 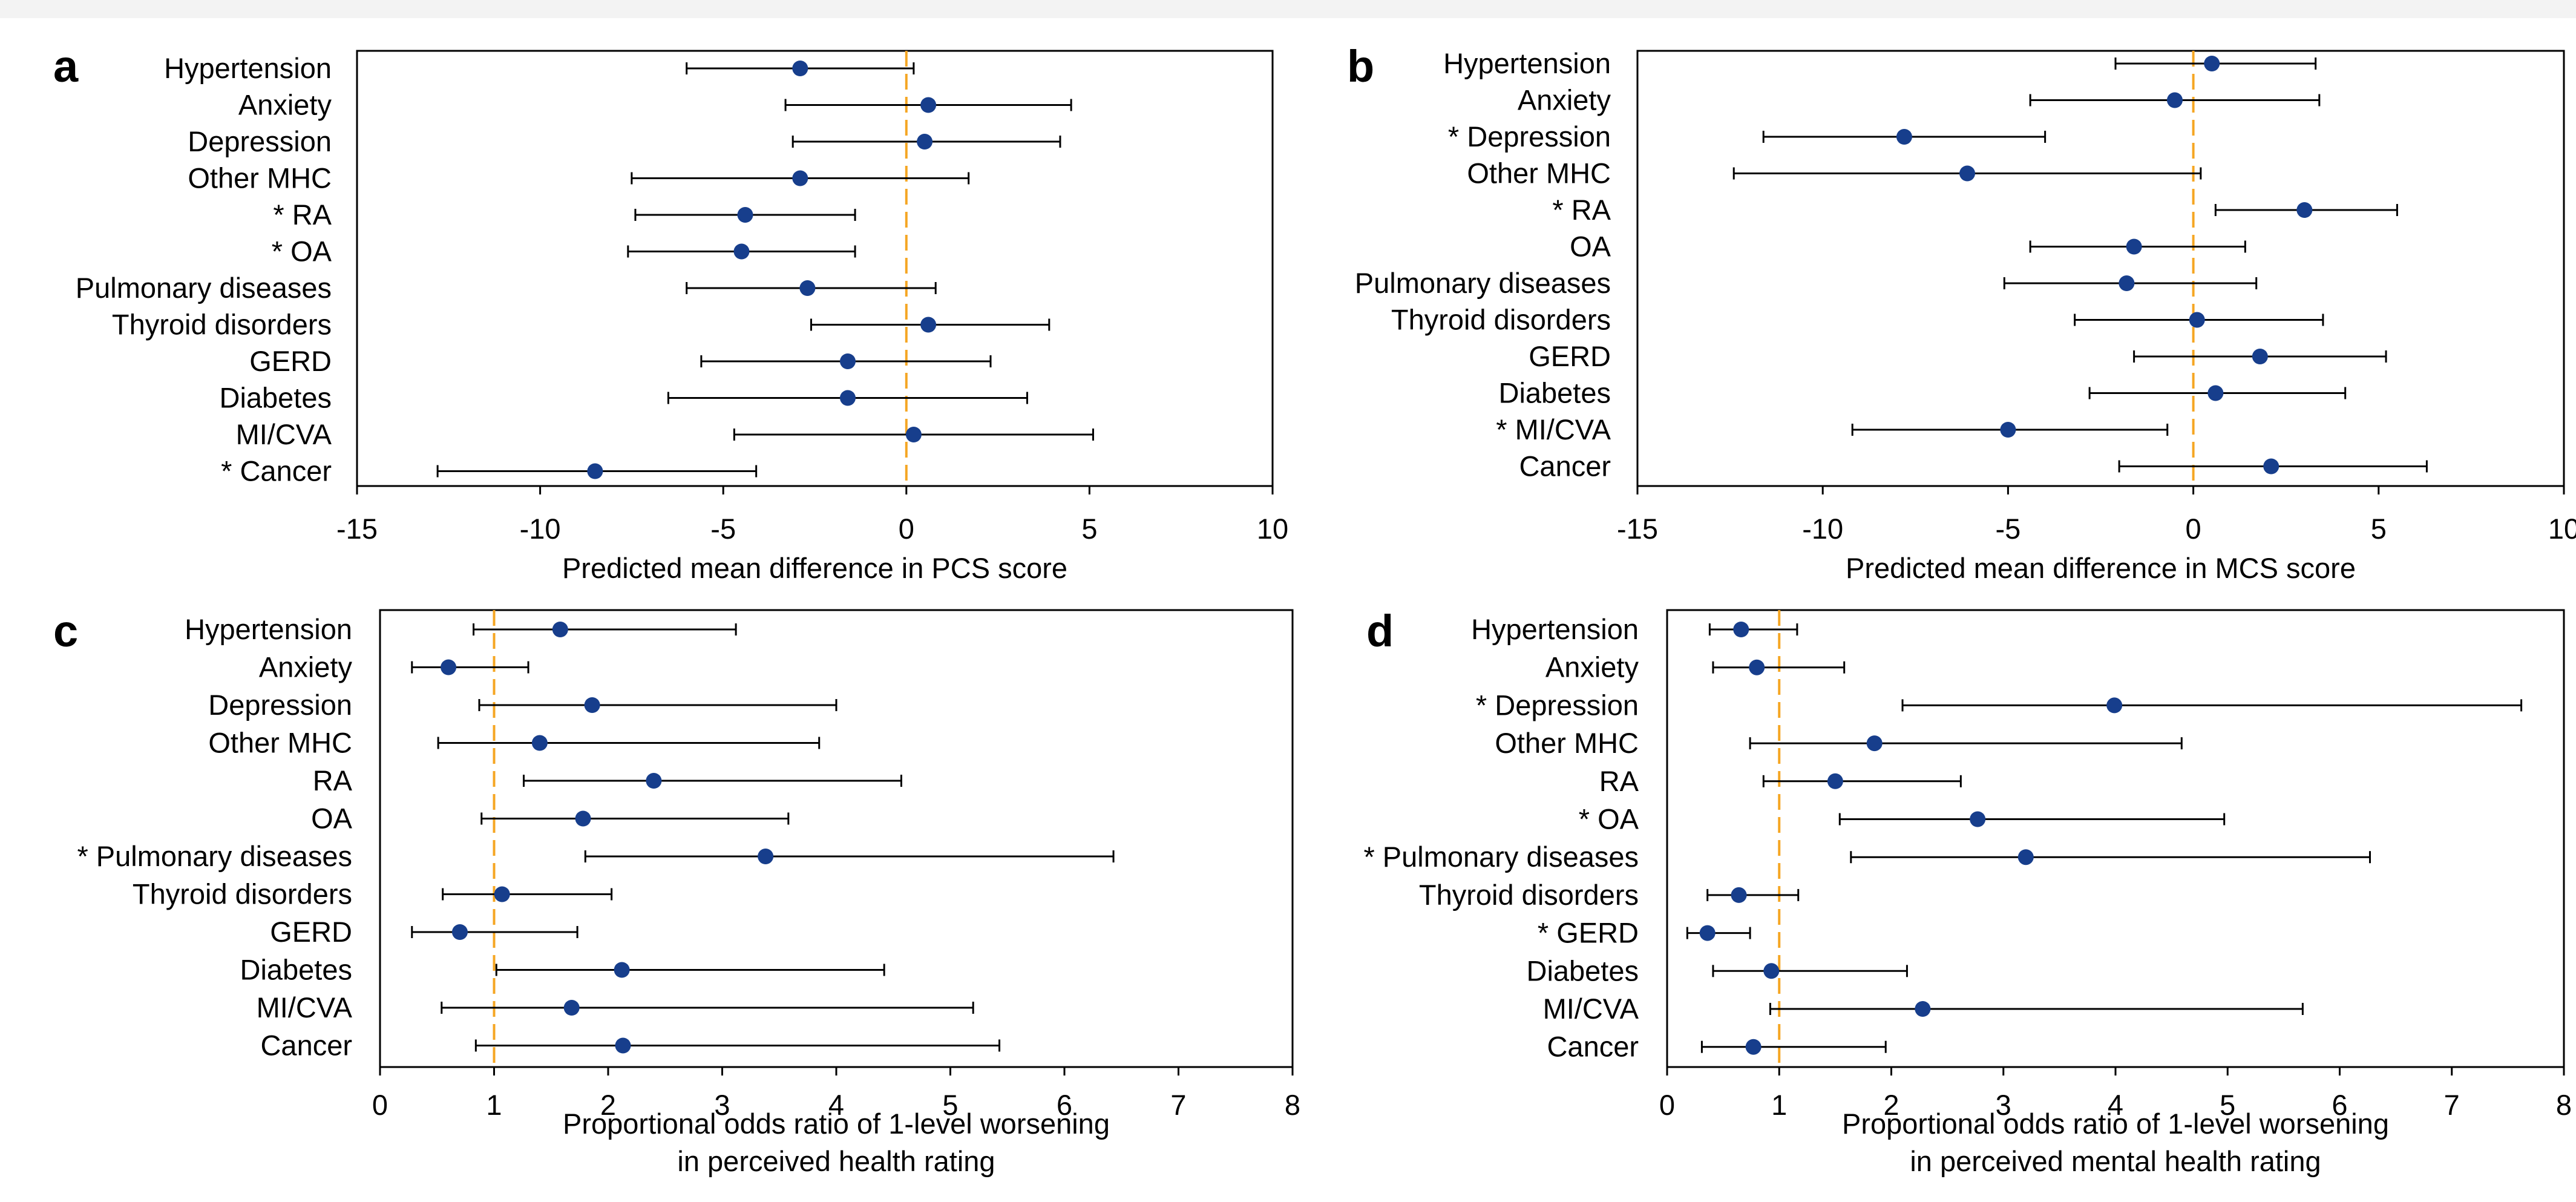 What do you see at coordinates (65, 631) in the screenshot?
I see `panel-label: c` at bounding box center [65, 631].